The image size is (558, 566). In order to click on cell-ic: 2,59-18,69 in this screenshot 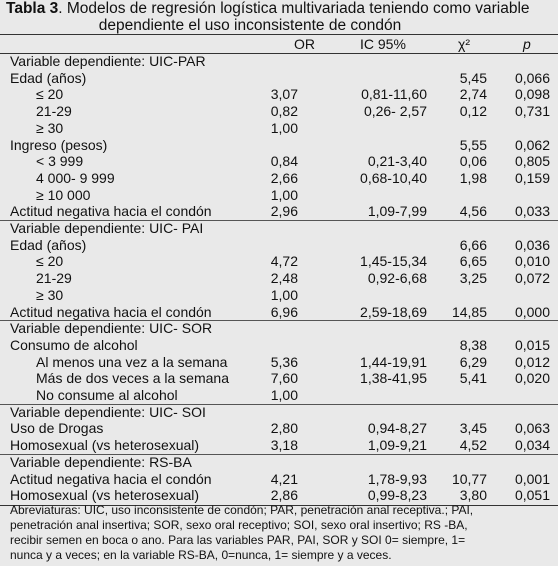, I will do `click(393, 311)`.